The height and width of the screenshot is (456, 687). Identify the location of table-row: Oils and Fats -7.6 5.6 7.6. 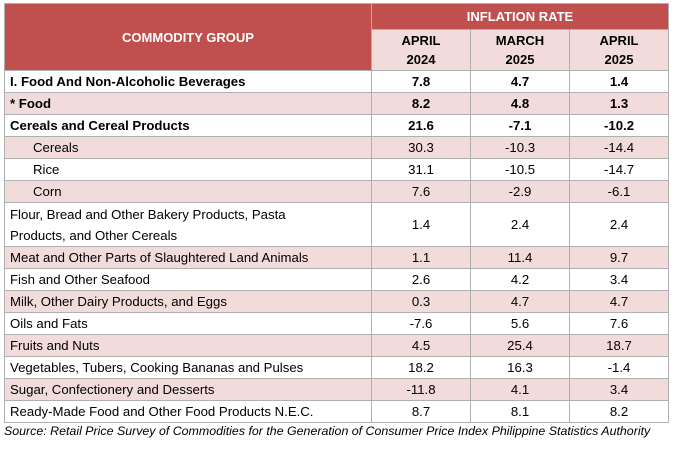
(337, 323).